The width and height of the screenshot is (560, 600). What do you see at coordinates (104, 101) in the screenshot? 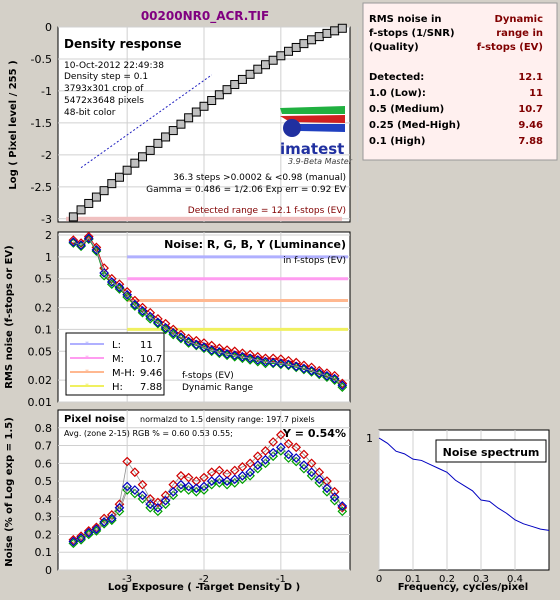
I see `info-line: 5472x3648 pixels` at bounding box center [104, 101].